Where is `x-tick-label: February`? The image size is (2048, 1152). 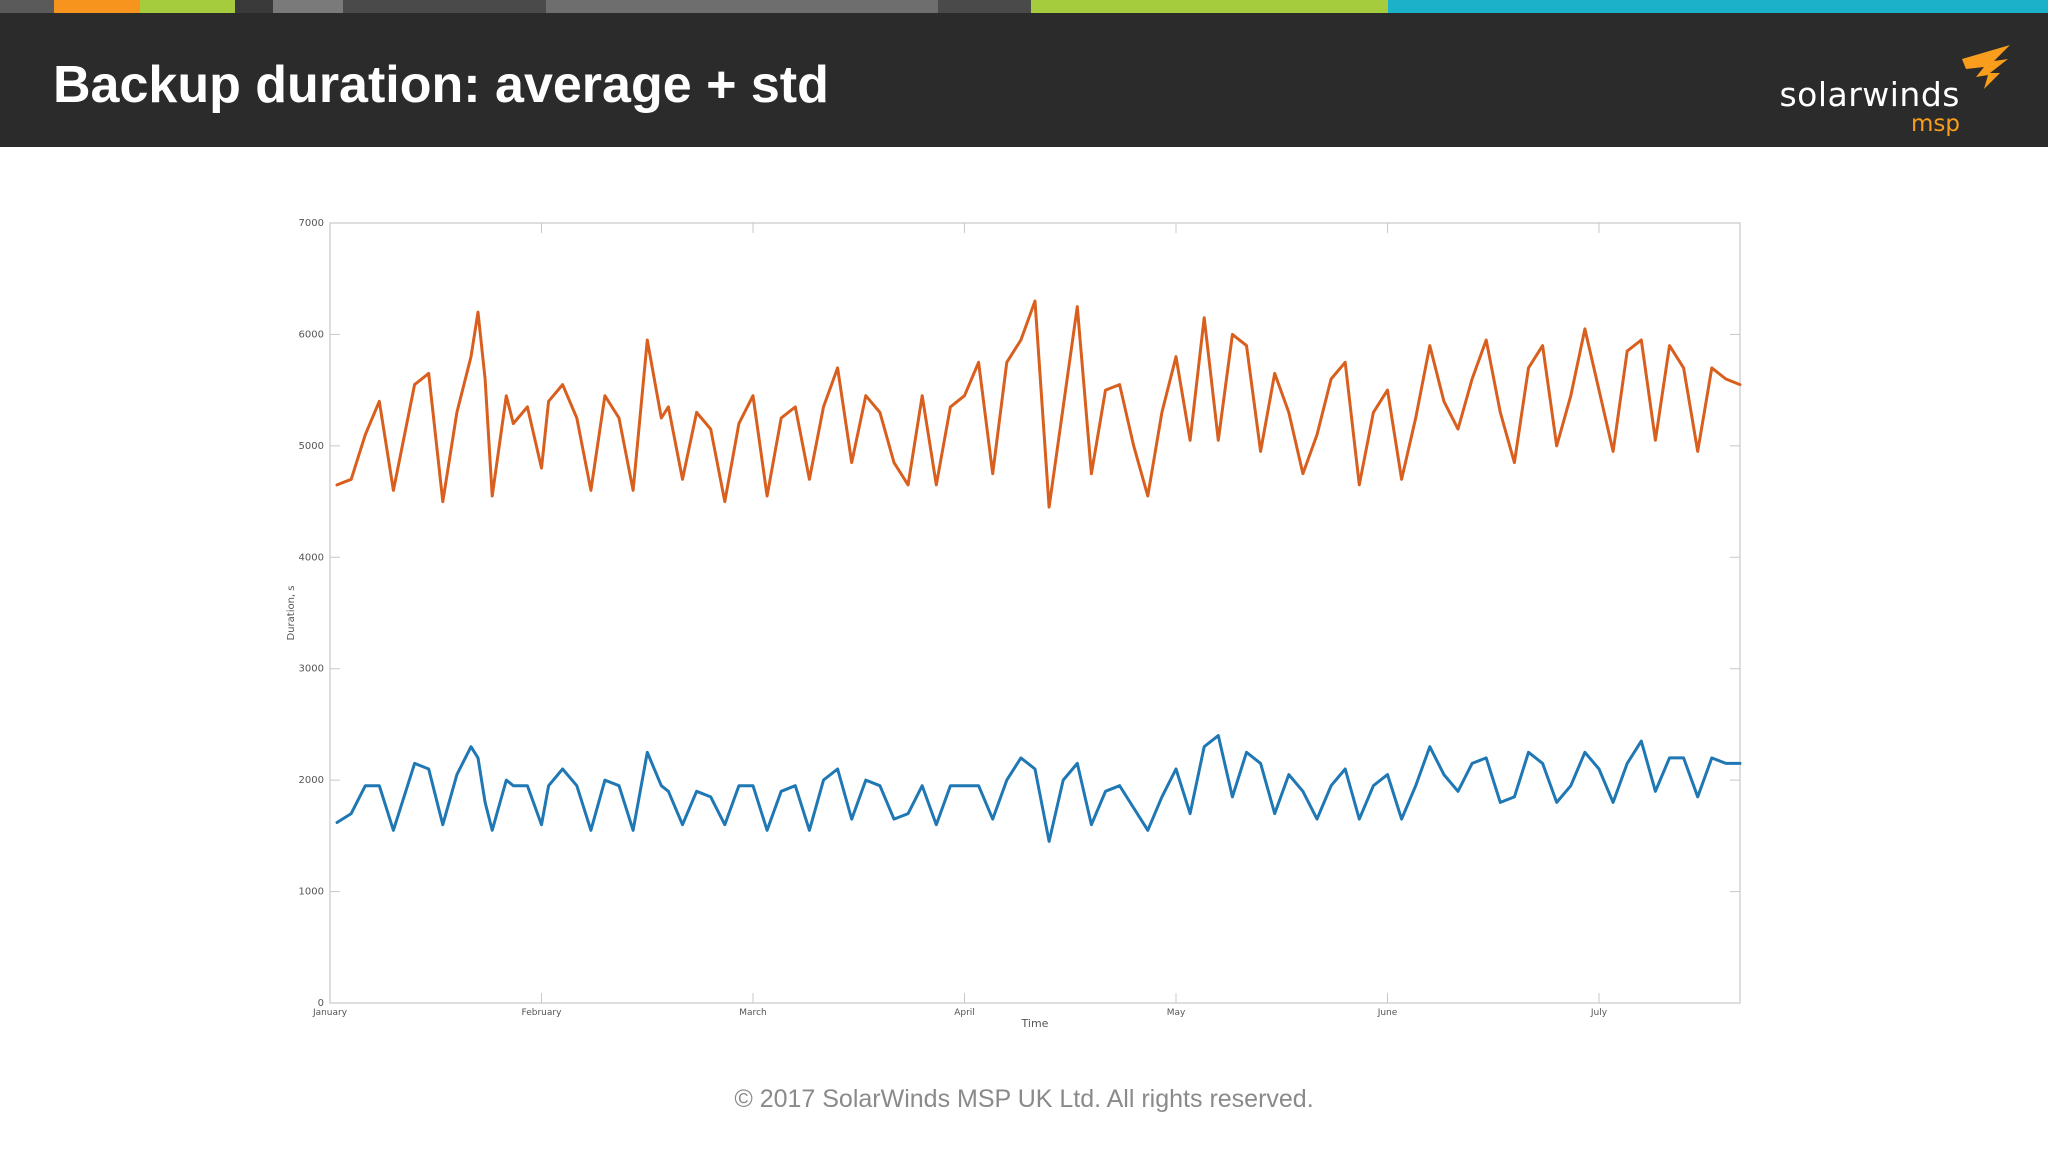 x-tick-label: February is located at coordinates (542, 1013).